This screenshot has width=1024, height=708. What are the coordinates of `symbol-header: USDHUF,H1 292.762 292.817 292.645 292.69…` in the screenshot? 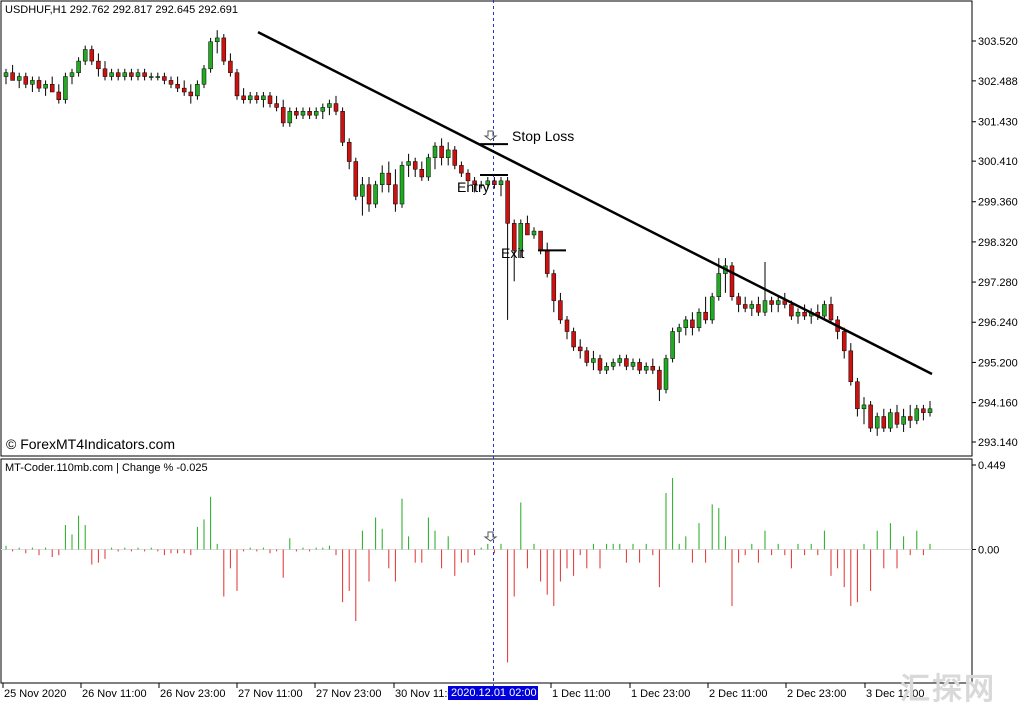 It's located at (122, 10).